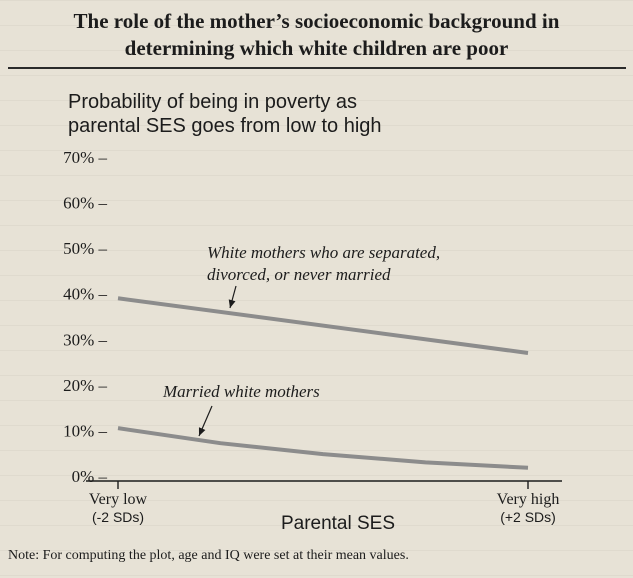 The height and width of the screenshot is (578, 633). I want to click on x-tick-label: Very high, so click(528, 499).